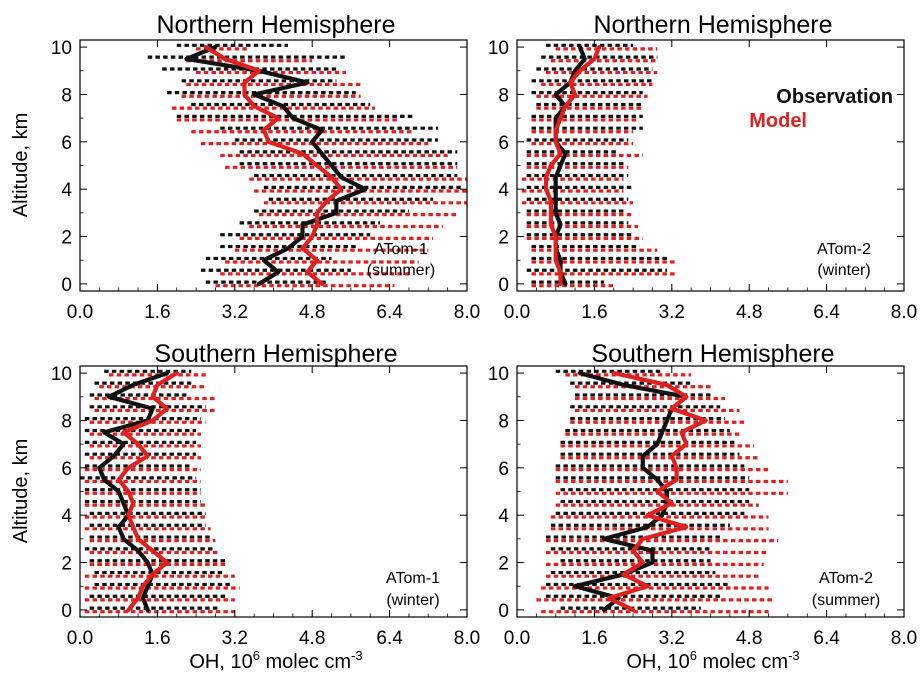  I want to click on legend-model: Model, so click(778, 121).